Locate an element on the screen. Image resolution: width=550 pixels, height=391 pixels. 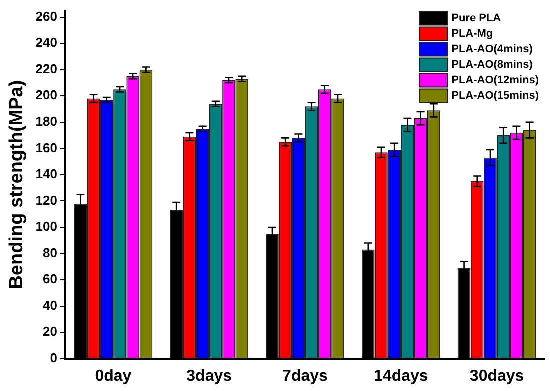
x-tick-label: 3days is located at coordinates (209, 376).